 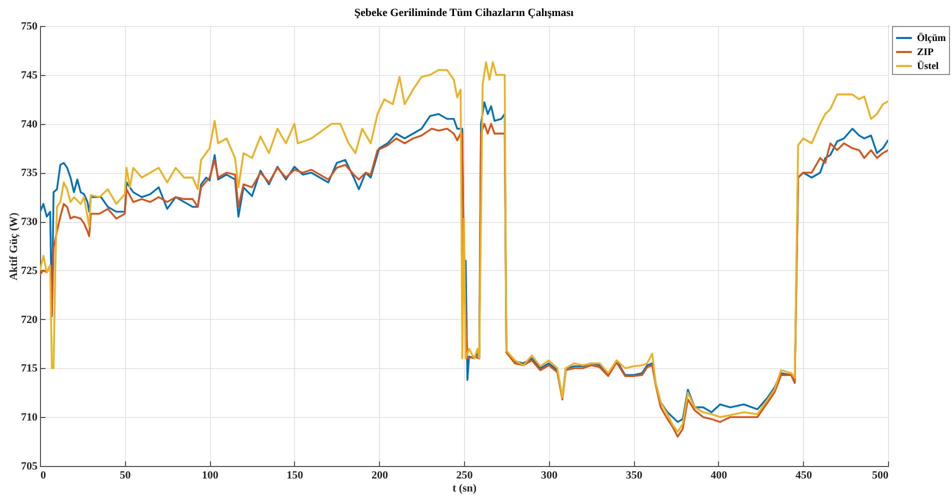 What do you see at coordinates (464, 13) in the screenshot?
I see `chart-title: Şebeke Geriliminde Tüm Cihazların Çalışması` at bounding box center [464, 13].